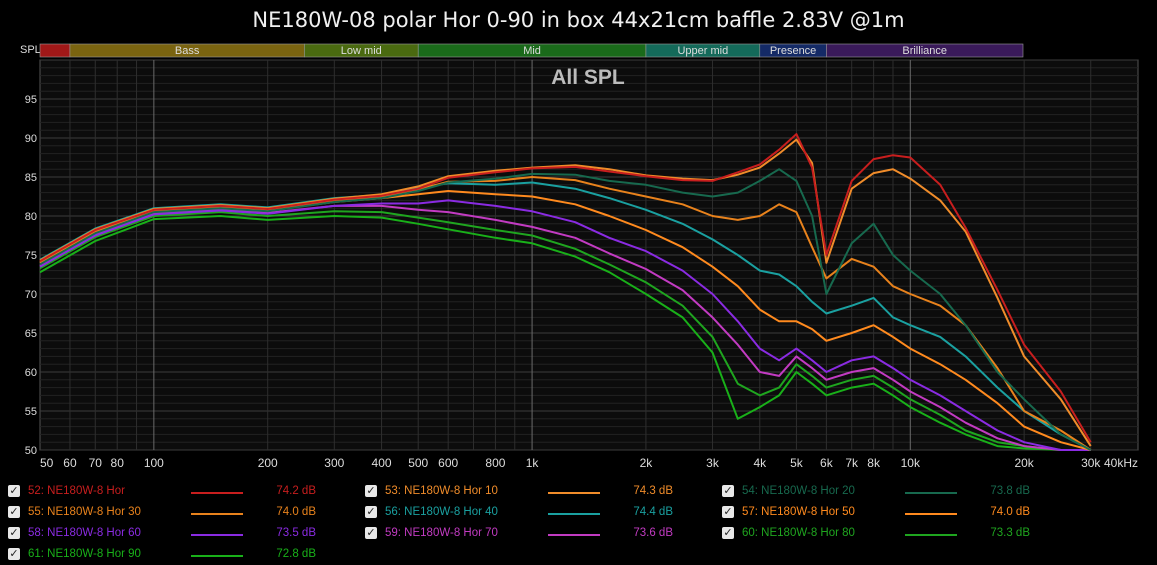  Describe the element at coordinates (525, 534) in the screenshot. I see `legend-item: ✓ 59: NE180W-8 Hor 70 73.6 dB` at that location.